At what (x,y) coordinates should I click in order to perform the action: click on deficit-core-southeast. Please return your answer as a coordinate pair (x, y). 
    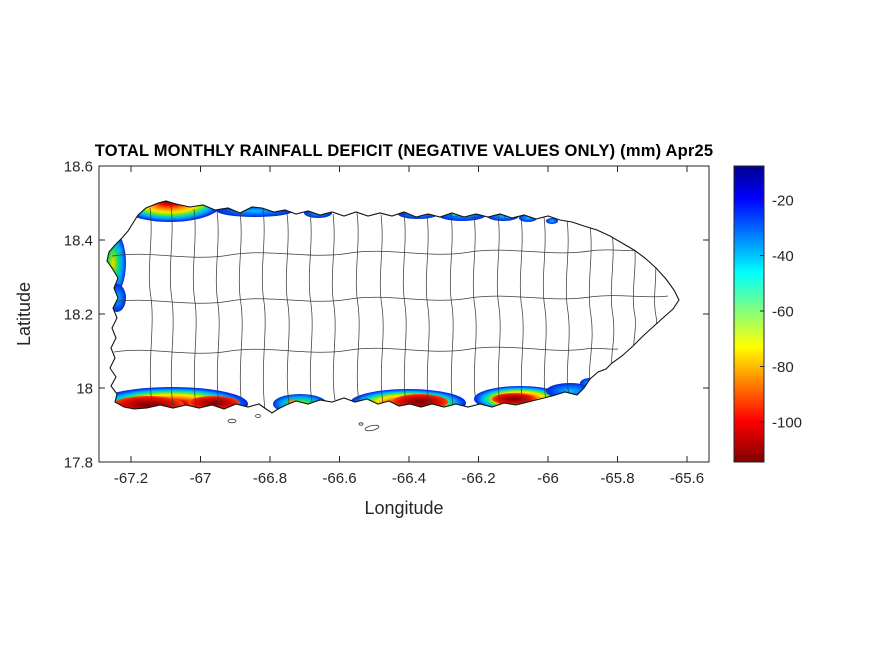
    Looking at the image, I should click on (514, 399).